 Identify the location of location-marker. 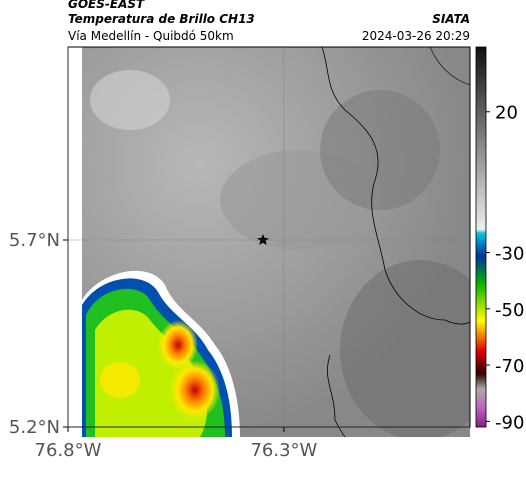
(263, 239).